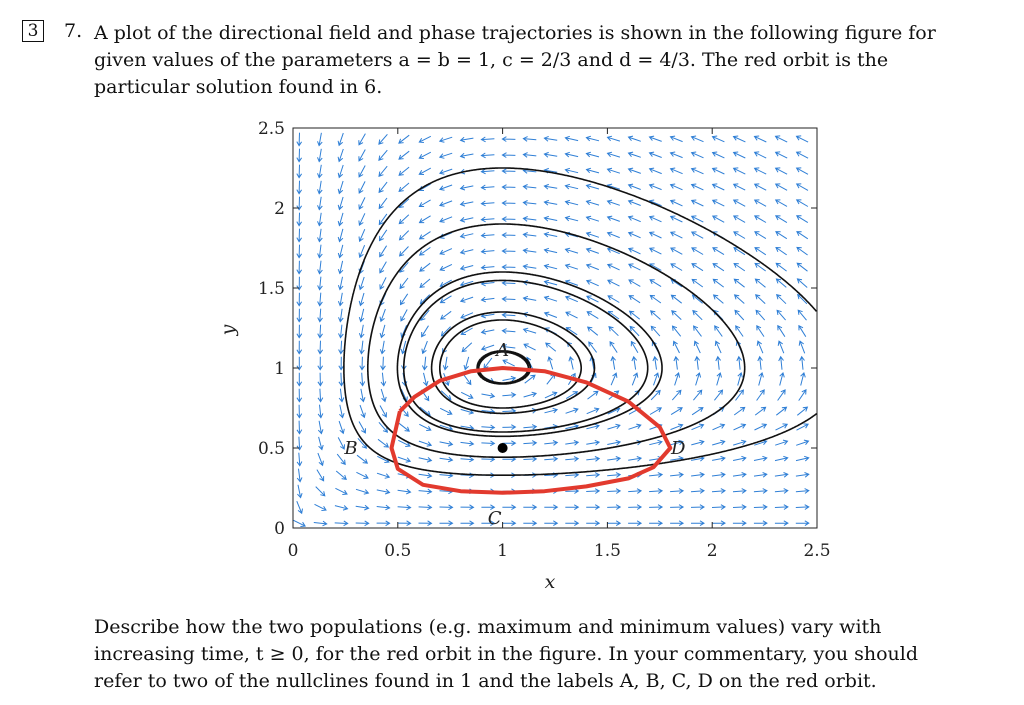  What do you see at coordinates (816, 551) in the screenshot?
I see `x-tick-label: 2.5` at bounding box center [816, 551].